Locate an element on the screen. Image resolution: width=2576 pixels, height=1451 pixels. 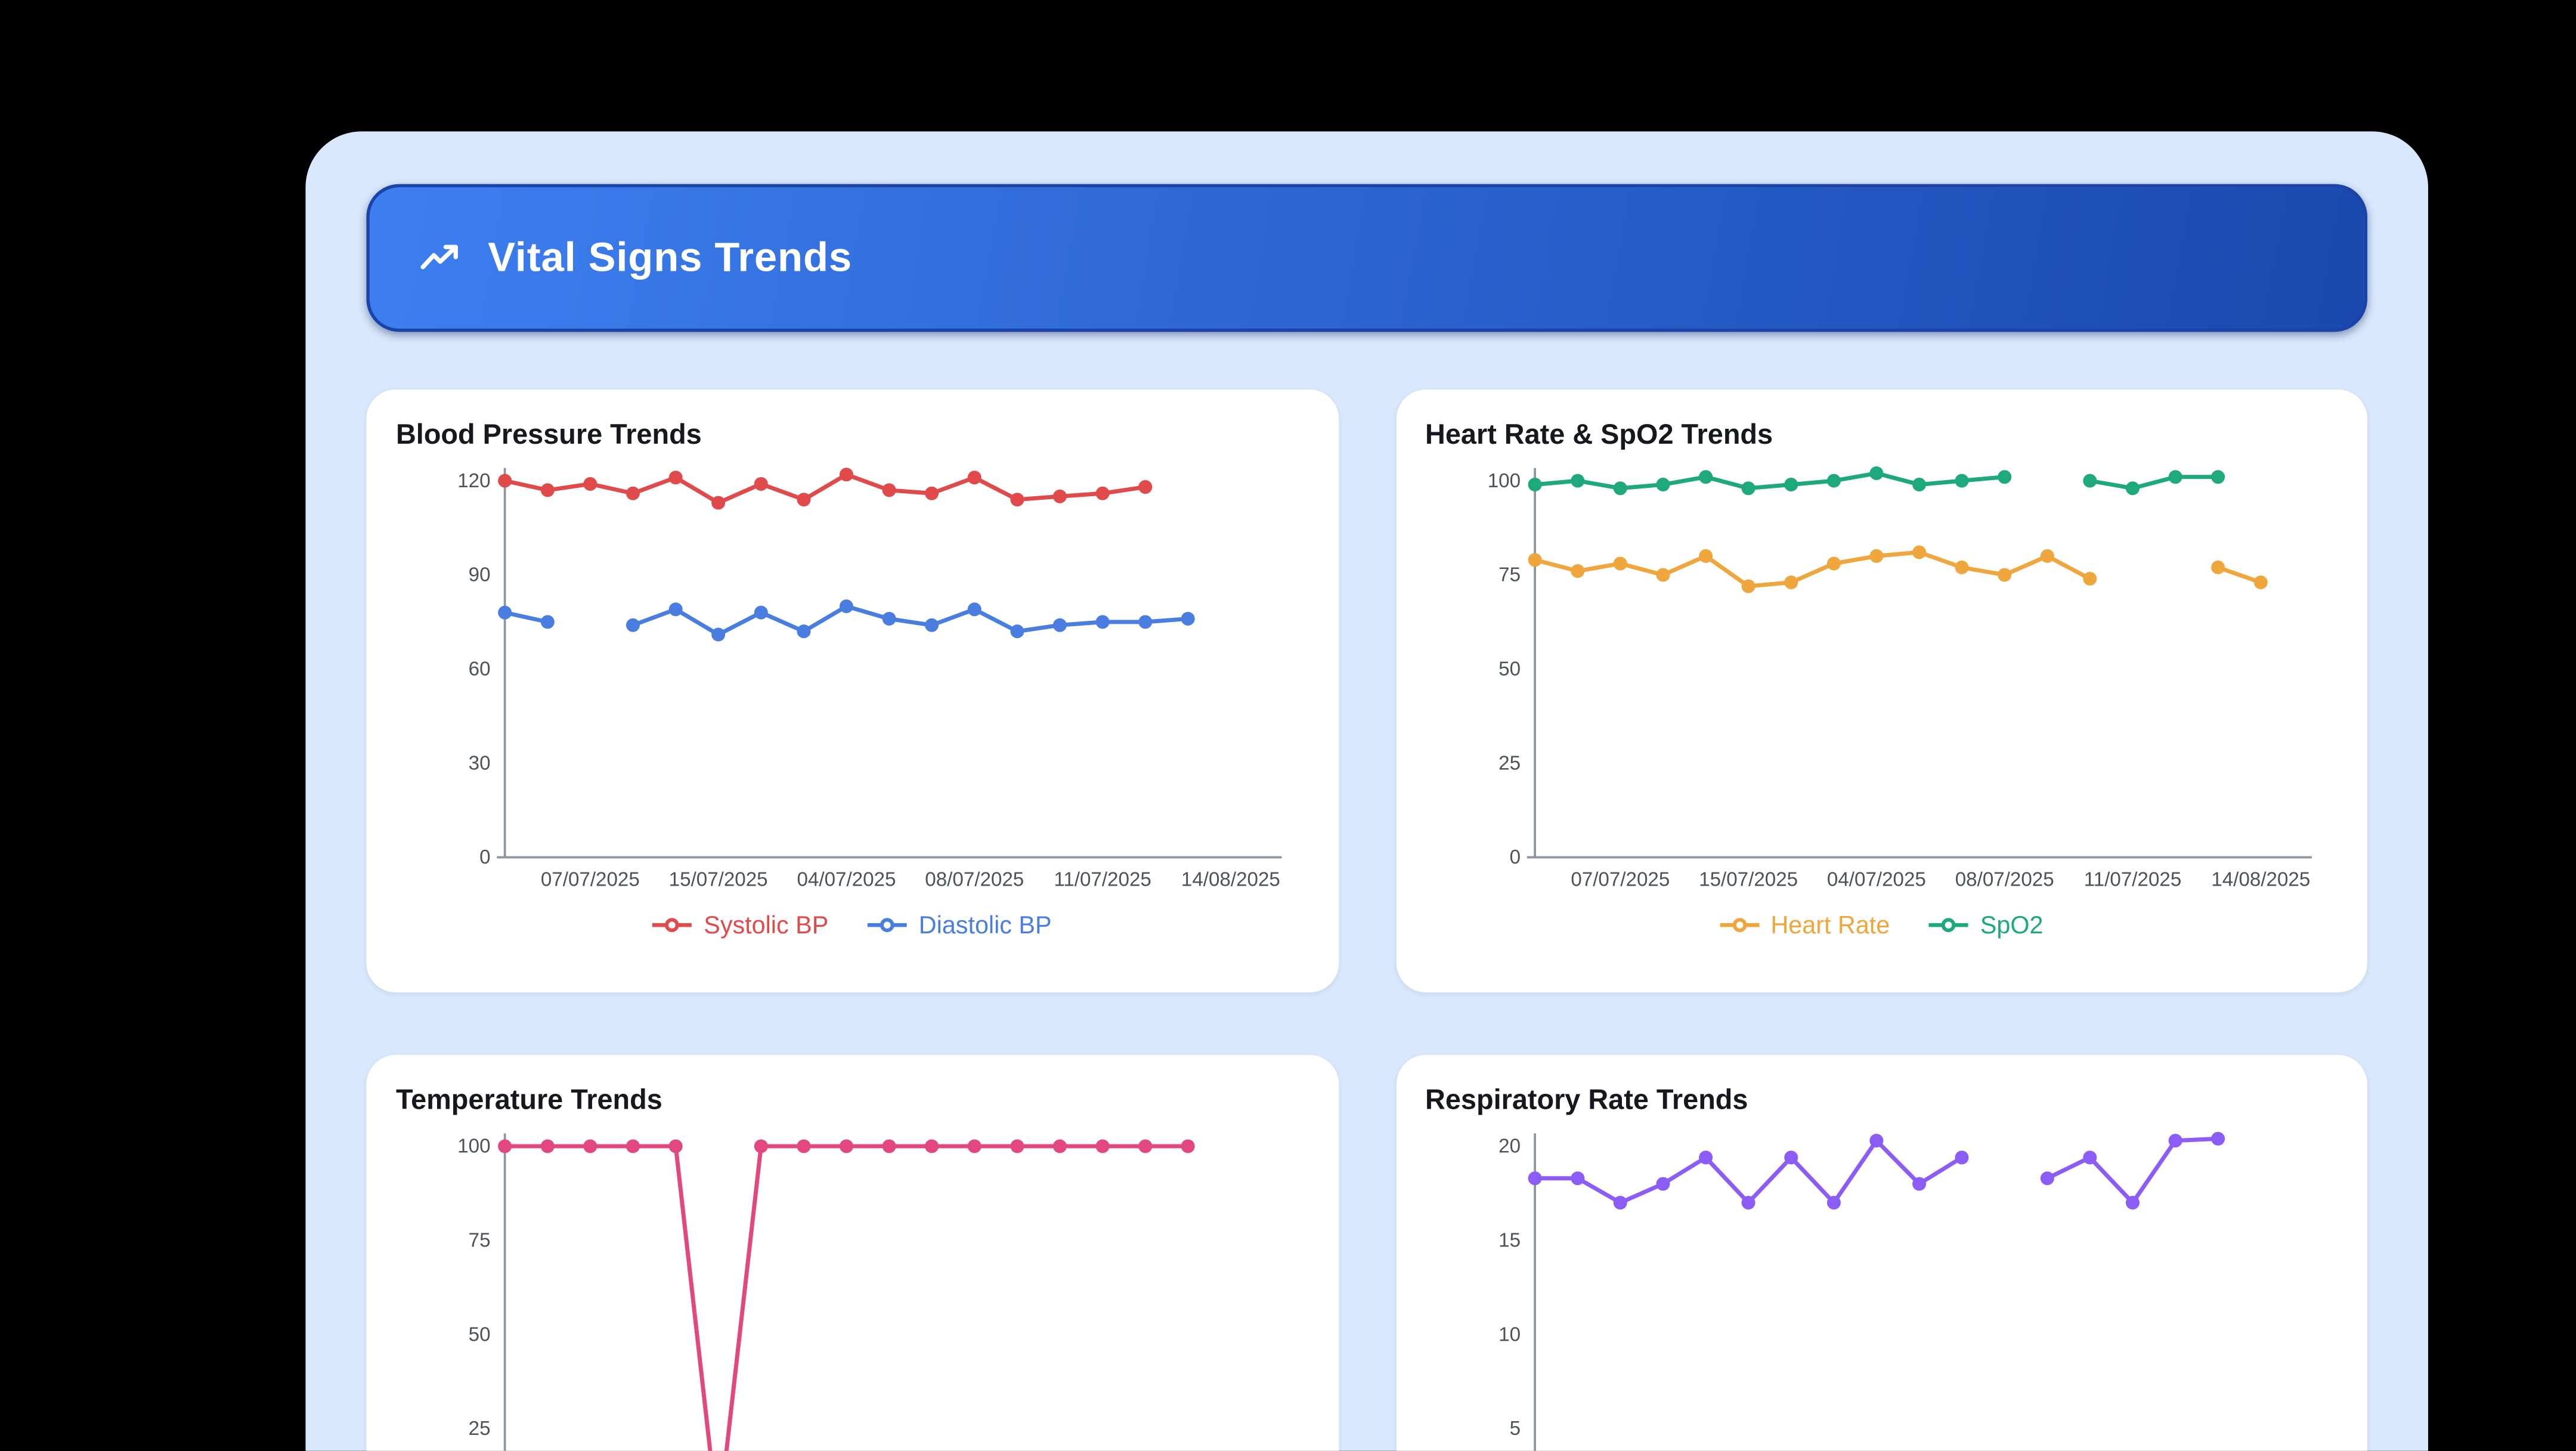
chart-canvas: 5 10 15 20 is located at coordinates (1882, 1287).